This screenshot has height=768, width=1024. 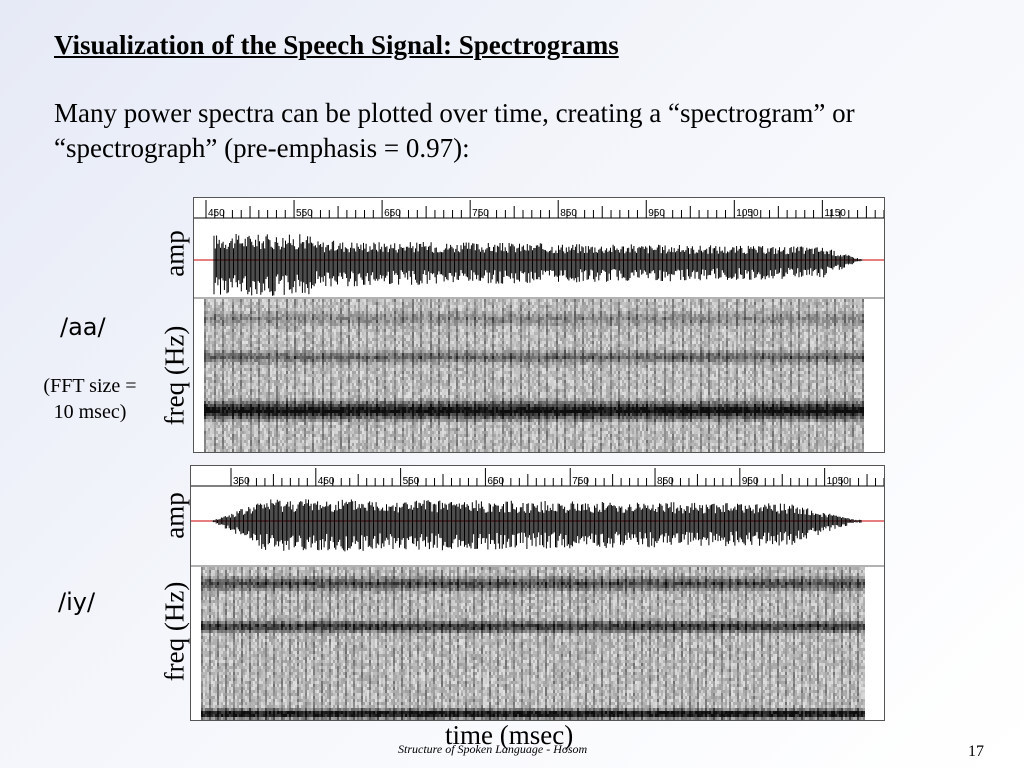 What do you see at coordinates (76, 602) in the screenshot?
I see `phoneme-label-iy: /iy/` at bounding box center [76, 602].